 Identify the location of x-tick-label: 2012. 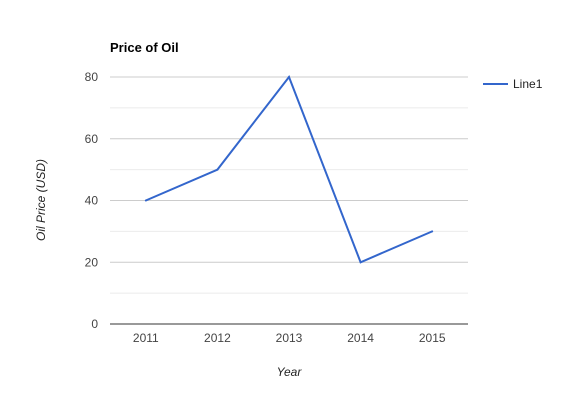
(217, 338).